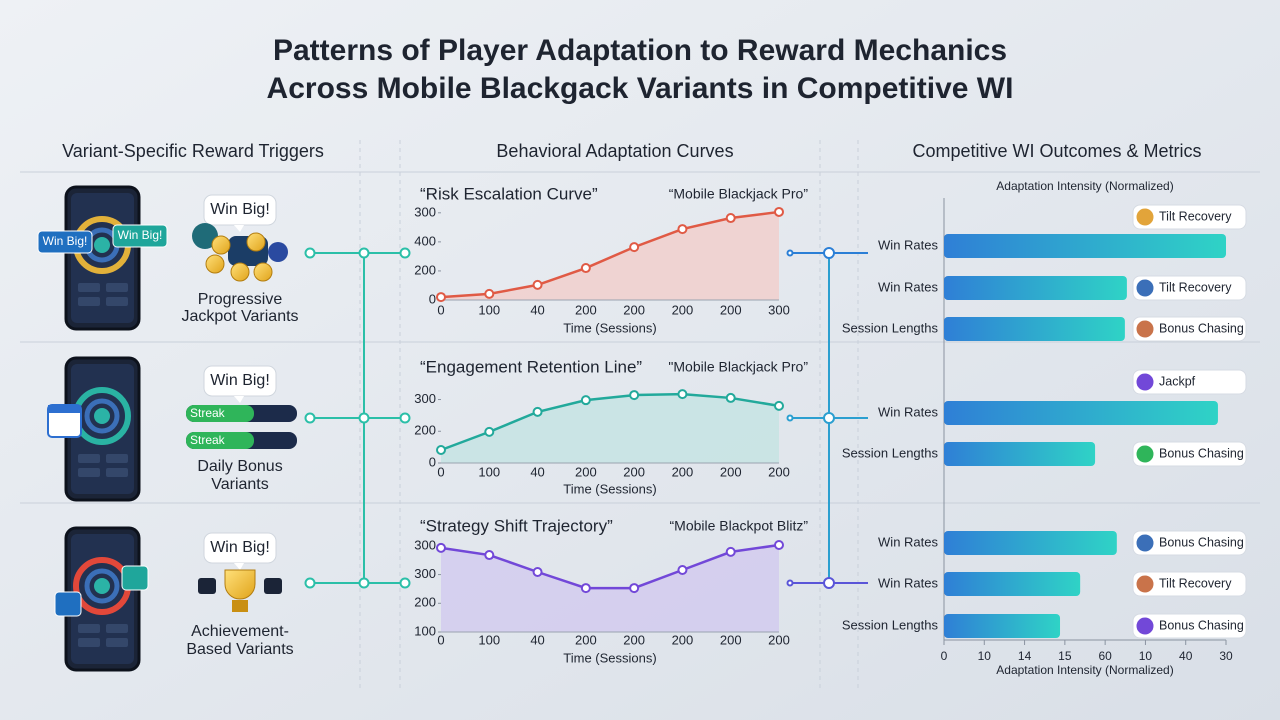 The width and height of the screenshot is (1280, 720). Describe the element at coordinates (208, 440) in the screenshot. I see `streak-text: Streak` at that location.